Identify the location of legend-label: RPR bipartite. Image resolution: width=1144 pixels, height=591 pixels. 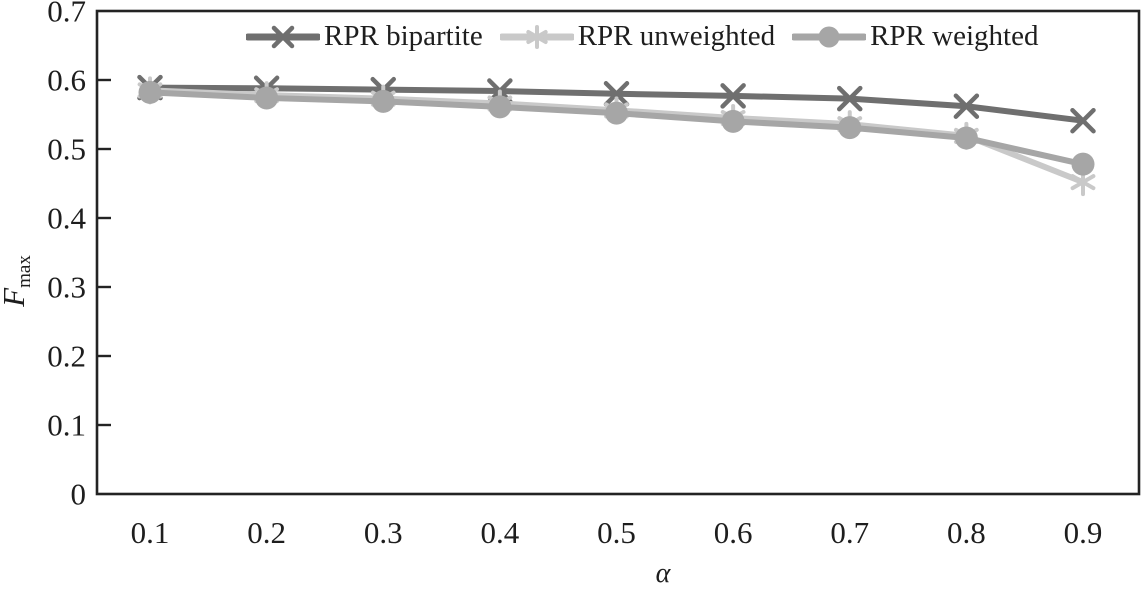
(403, 36).